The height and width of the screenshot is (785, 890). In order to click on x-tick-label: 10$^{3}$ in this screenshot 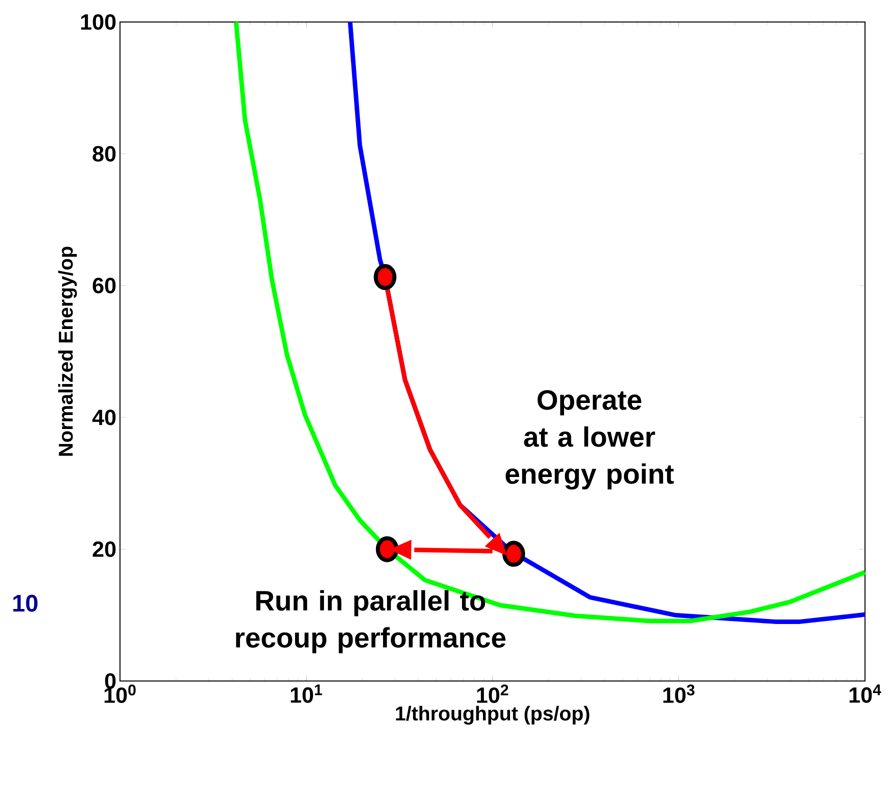, I will do `click(678, 694)`.